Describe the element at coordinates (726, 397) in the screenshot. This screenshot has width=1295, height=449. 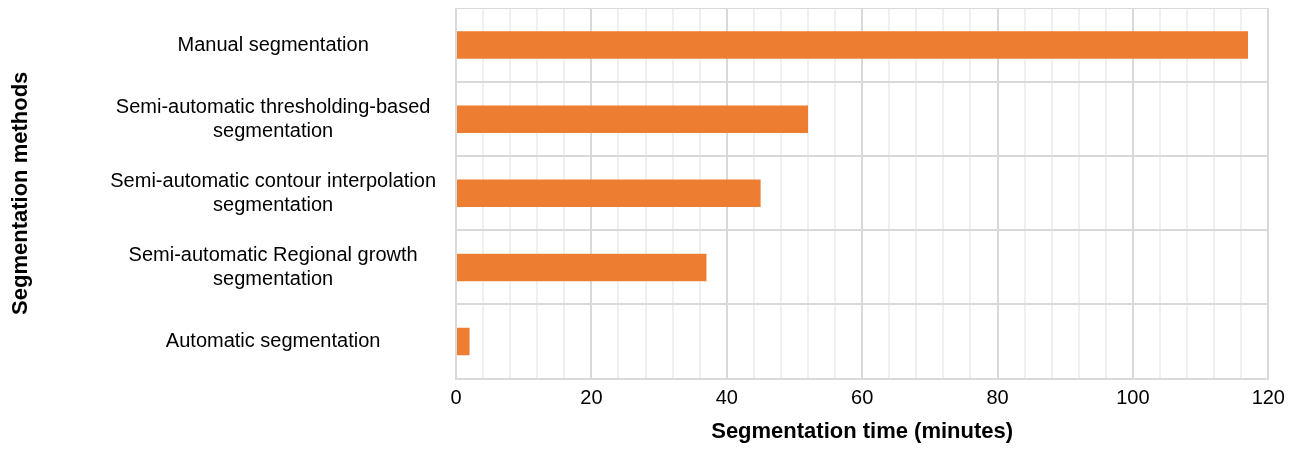
I see `x-tick-label: 40` at that location.